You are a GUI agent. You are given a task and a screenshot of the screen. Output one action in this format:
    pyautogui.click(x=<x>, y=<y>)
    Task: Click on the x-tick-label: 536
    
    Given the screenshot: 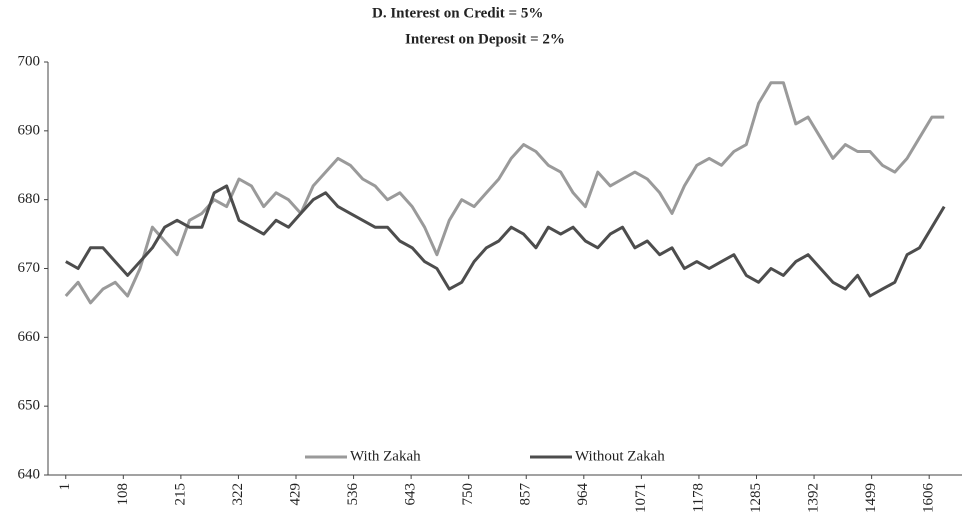 What is the action you would take?
    pyautogui.click(x=353, y=494)
    